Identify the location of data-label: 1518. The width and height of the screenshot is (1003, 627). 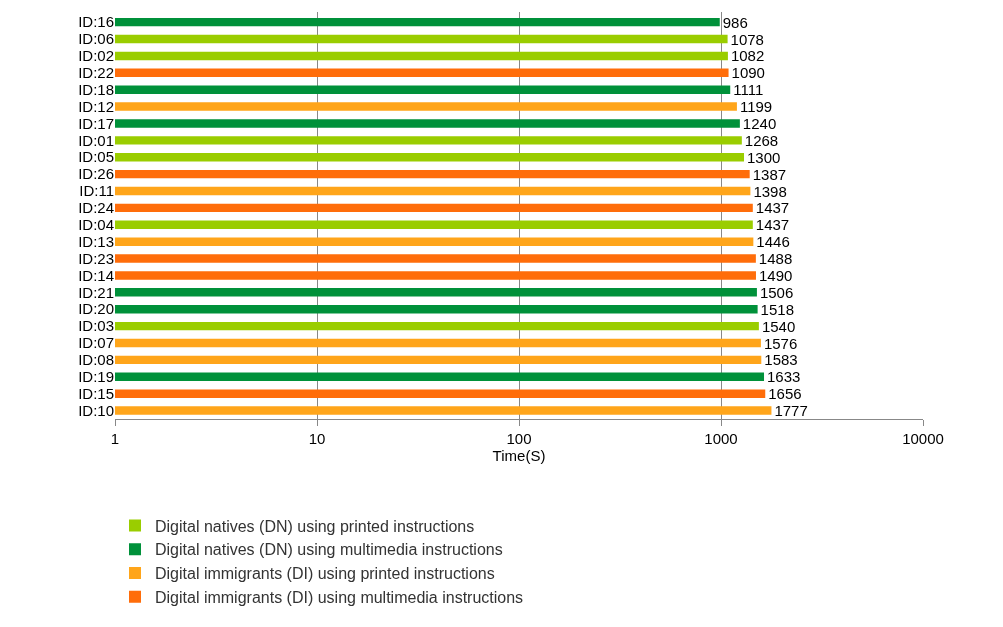
(777, 309).